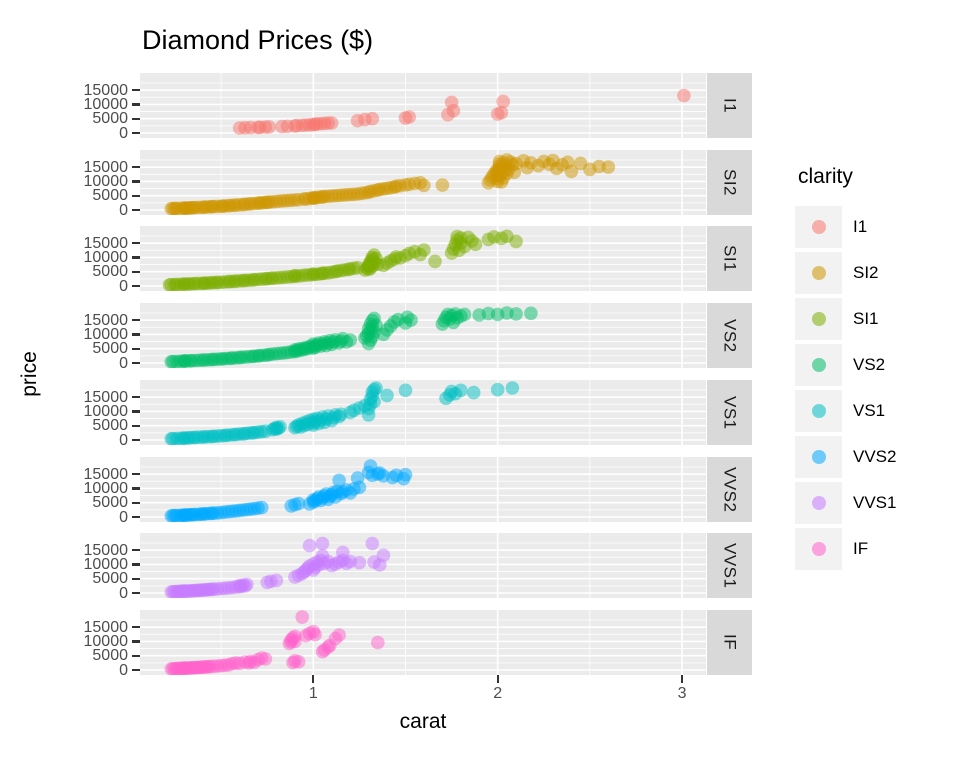  I want to click on facet-strip-label: VVS2, so click(730, 489).